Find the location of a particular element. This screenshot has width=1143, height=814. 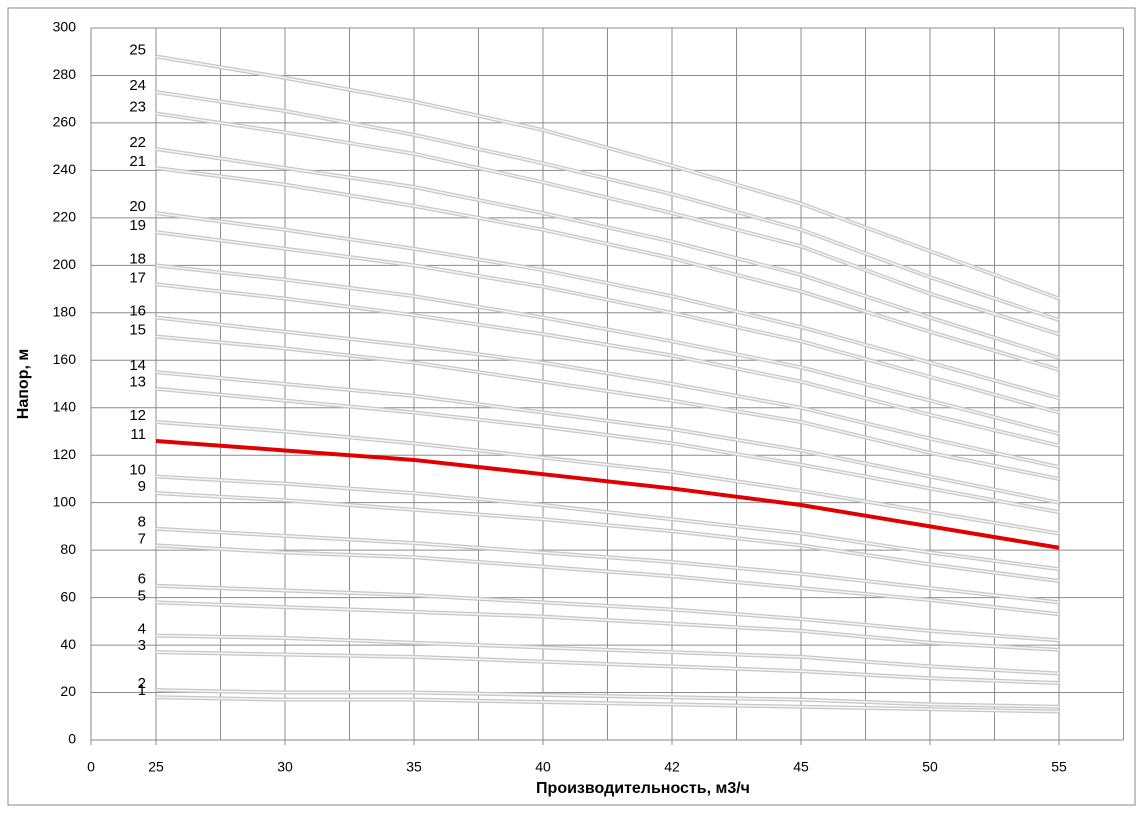

y-tick-label: 260 is located at coordinates (65, 122).